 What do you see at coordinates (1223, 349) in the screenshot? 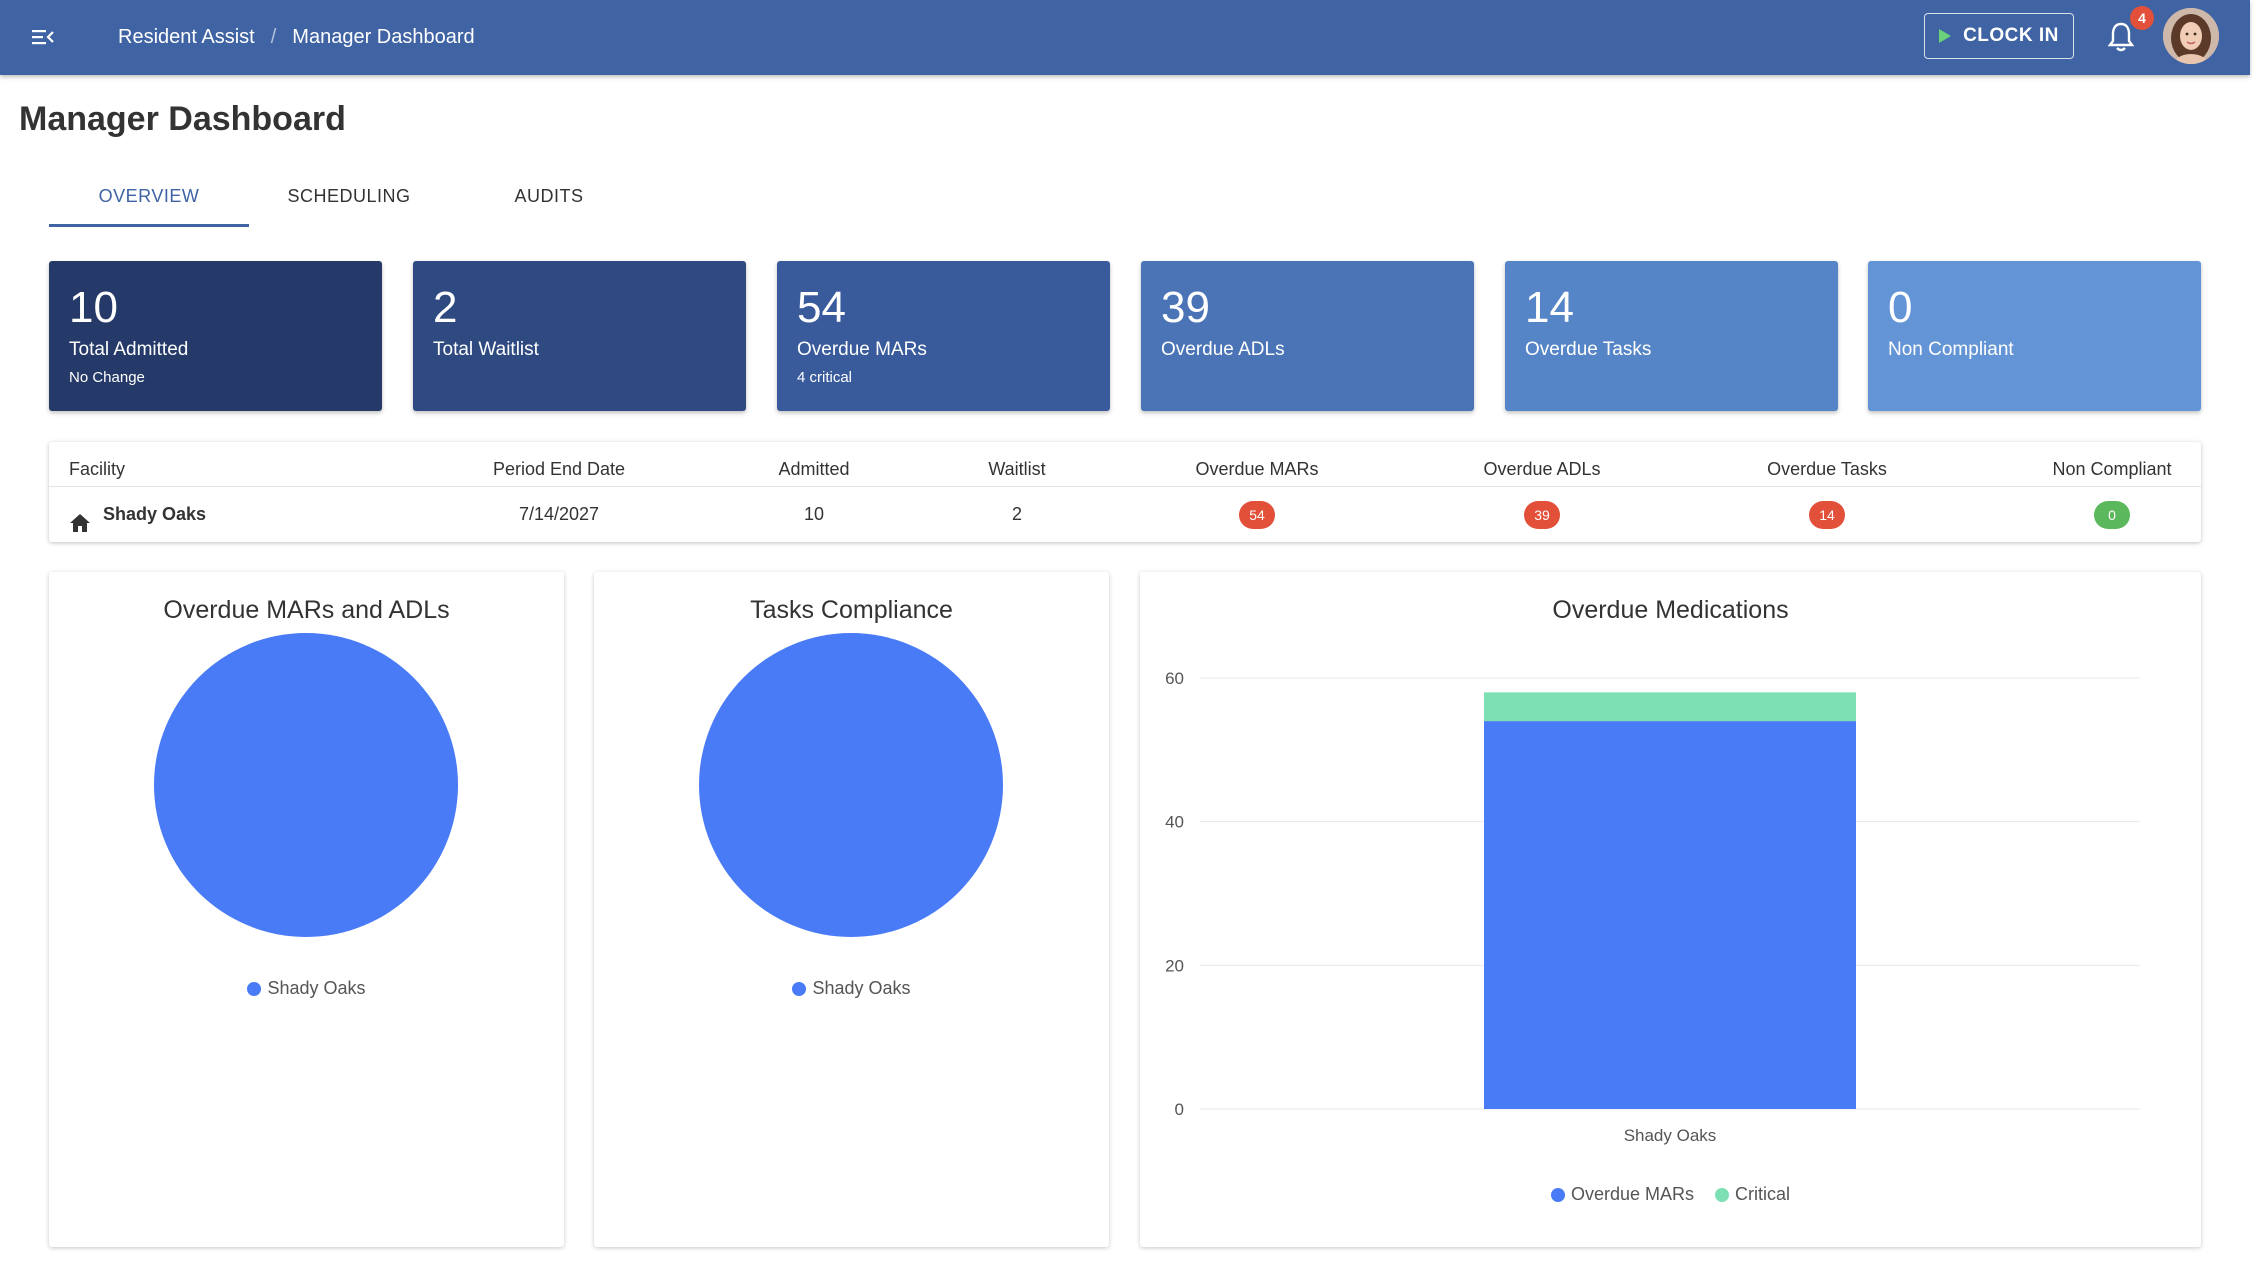
I see `stat-label: Overdue ADLs` at bounding box center [1223, 349].